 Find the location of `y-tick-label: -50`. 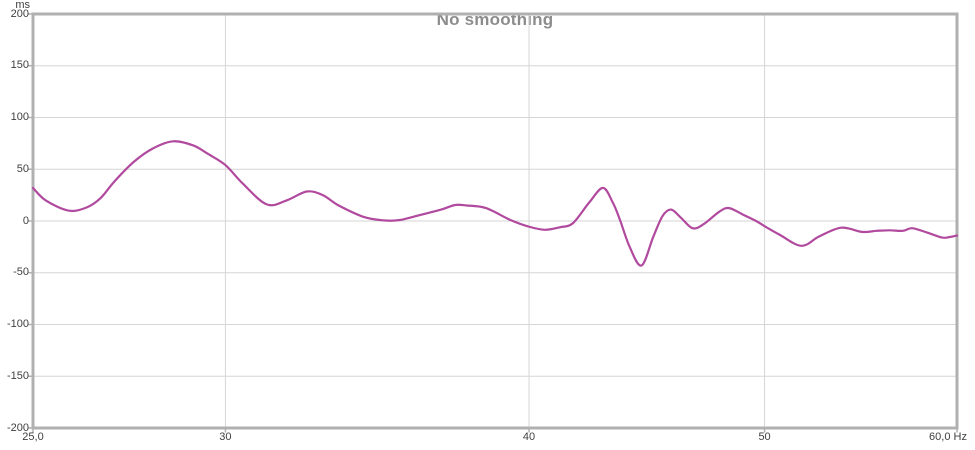

y-tick-label: -50 is located at coordinates (21, 272).